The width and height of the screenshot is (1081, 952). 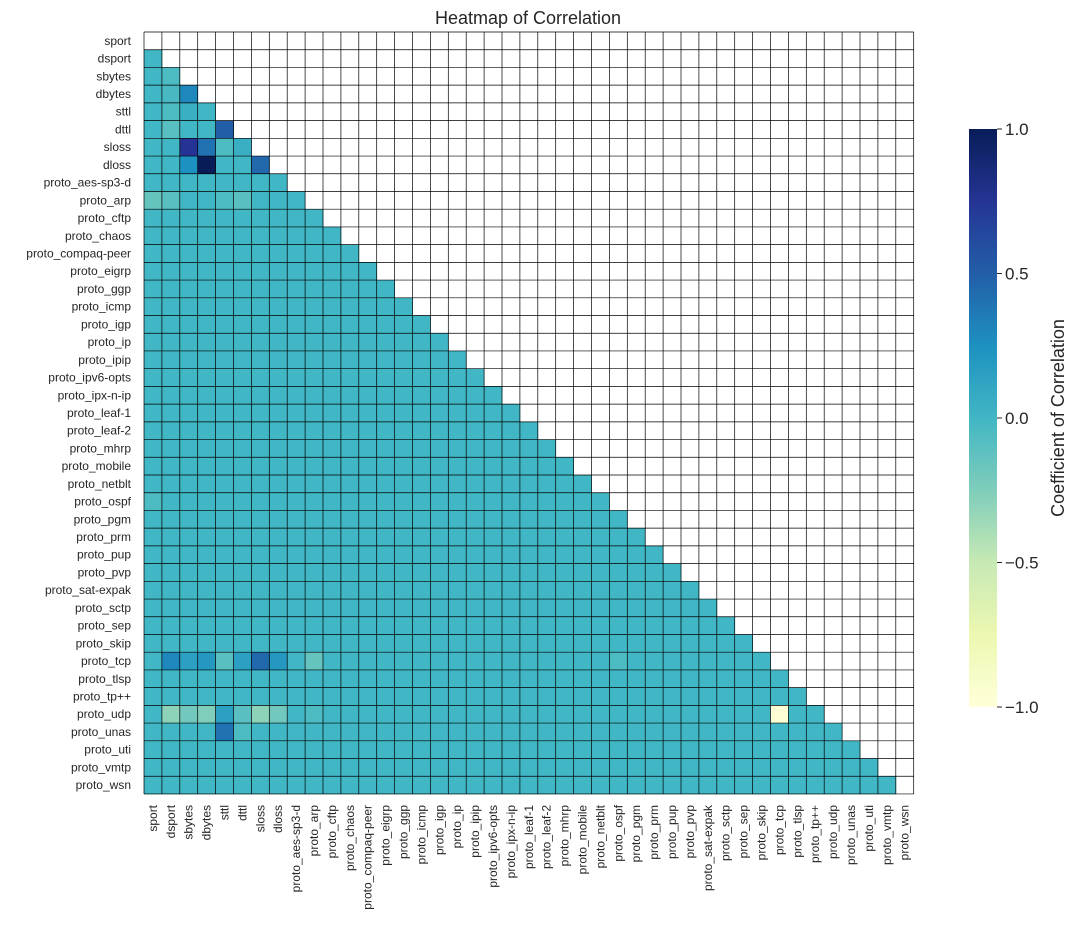 I want to click on y-tick-label: proto_ipip, so click(x=104, y=360).